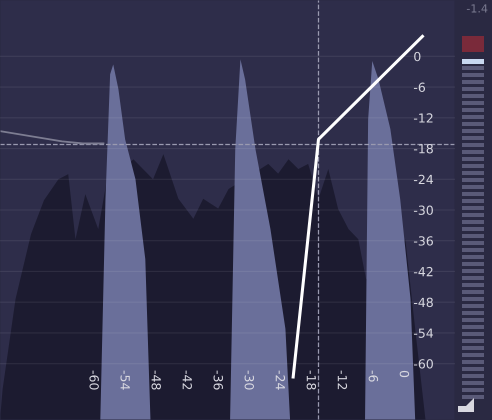 The height and width of the screenshot is (420, 492). Describe the element at coordinates (373, 376) in the screenshot. I see `x-tick-label: -6` at that location.